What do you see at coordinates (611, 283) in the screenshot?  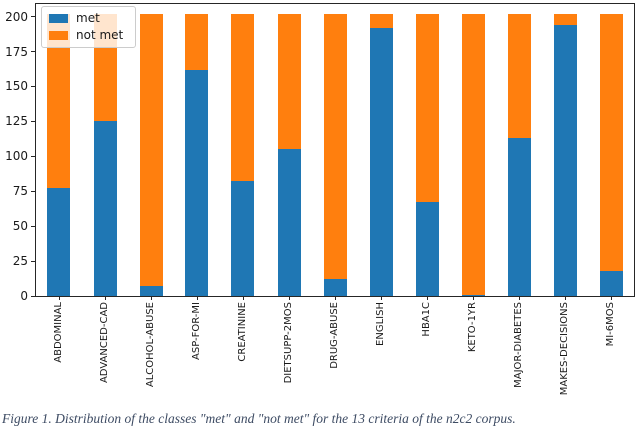 I see `bar-segment-mi-6mos-met` at bounding box center [611, 283].